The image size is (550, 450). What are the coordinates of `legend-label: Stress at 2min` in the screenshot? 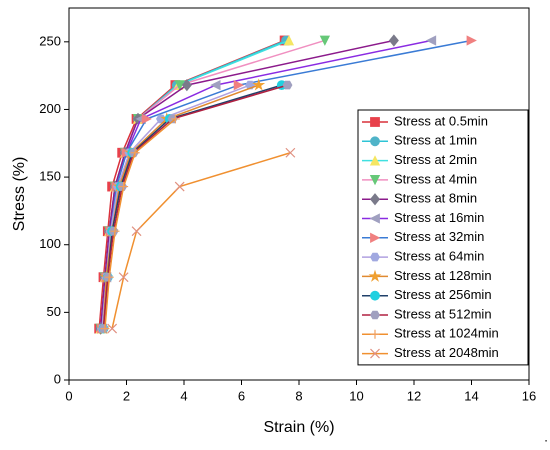 It's located at (435, 159).